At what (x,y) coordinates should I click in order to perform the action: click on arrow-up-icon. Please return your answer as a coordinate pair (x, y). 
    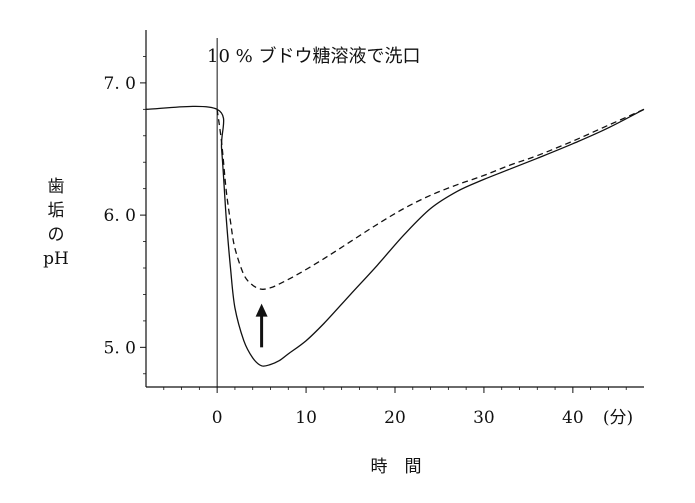
    Looking at the image, I should click on (261, 310).